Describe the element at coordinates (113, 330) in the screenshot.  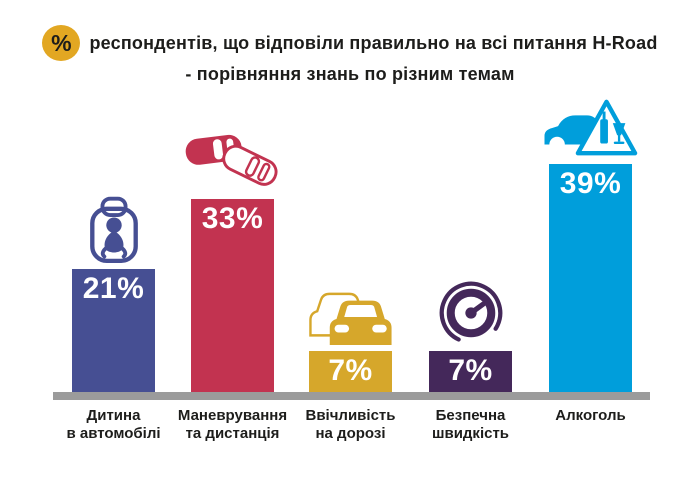
I see `bar-1: 21%` at that location.